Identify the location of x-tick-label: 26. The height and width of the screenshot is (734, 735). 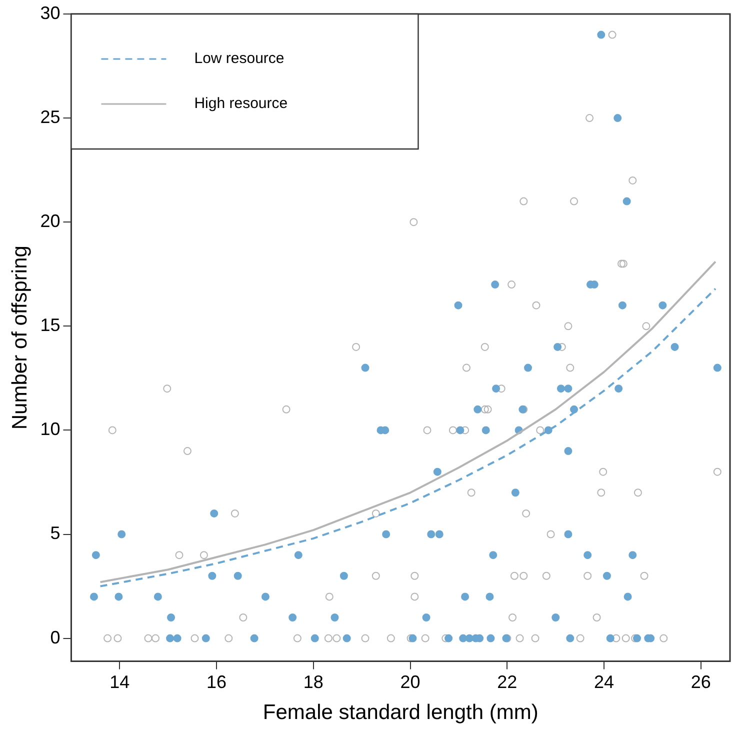
(700, 682).